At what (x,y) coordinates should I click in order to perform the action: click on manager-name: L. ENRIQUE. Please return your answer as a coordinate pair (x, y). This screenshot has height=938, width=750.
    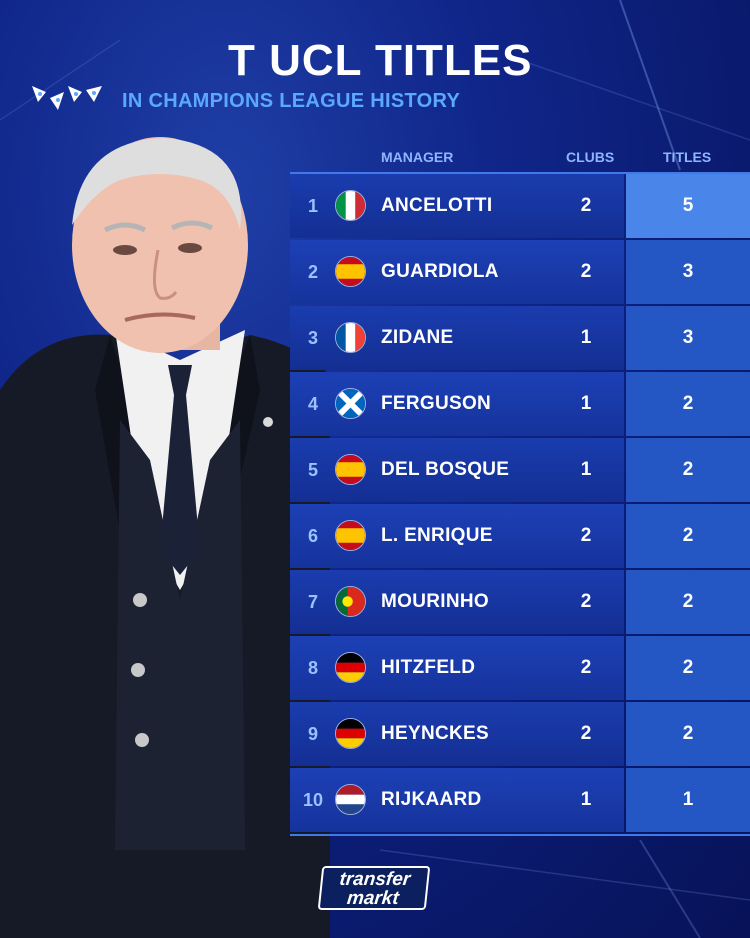
    Looking at the image, I should click on (437, 535).